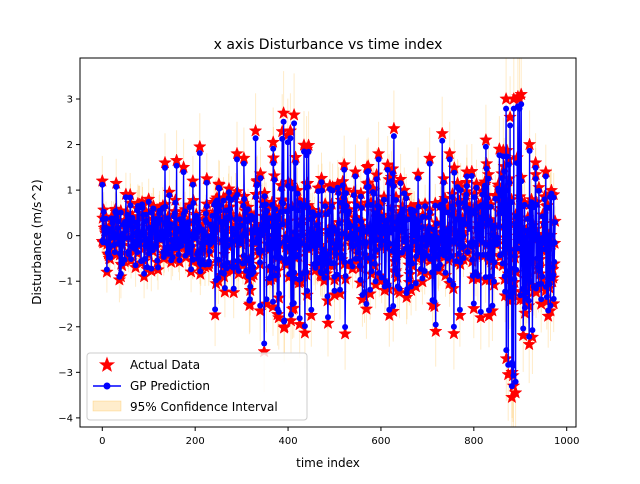 This screenshot has width=640, height=484. I want to click on x-tick-label: 800, so click(473, 441).